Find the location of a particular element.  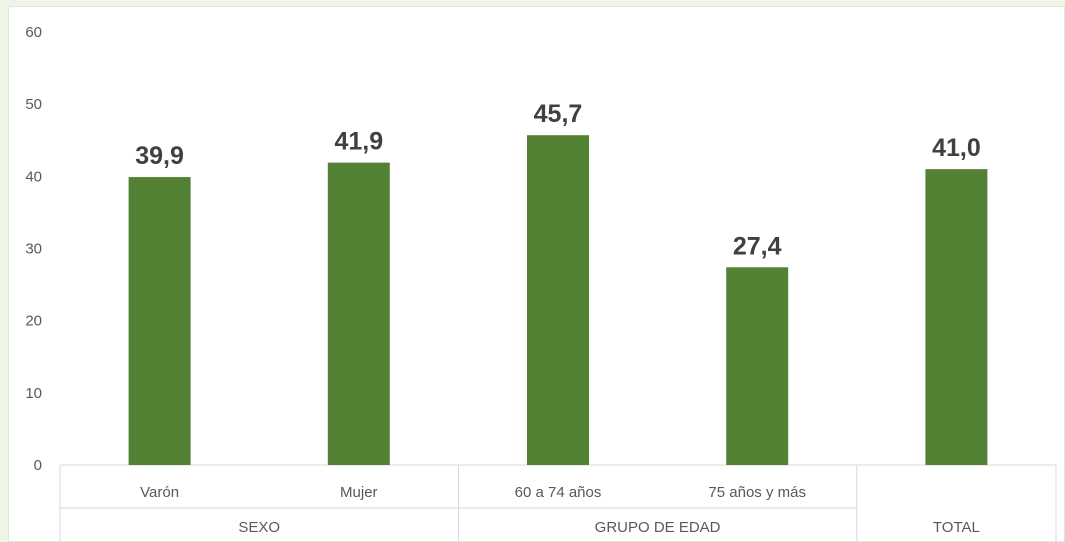

y-tick-label: 20 is located at coordinates (33, 321).